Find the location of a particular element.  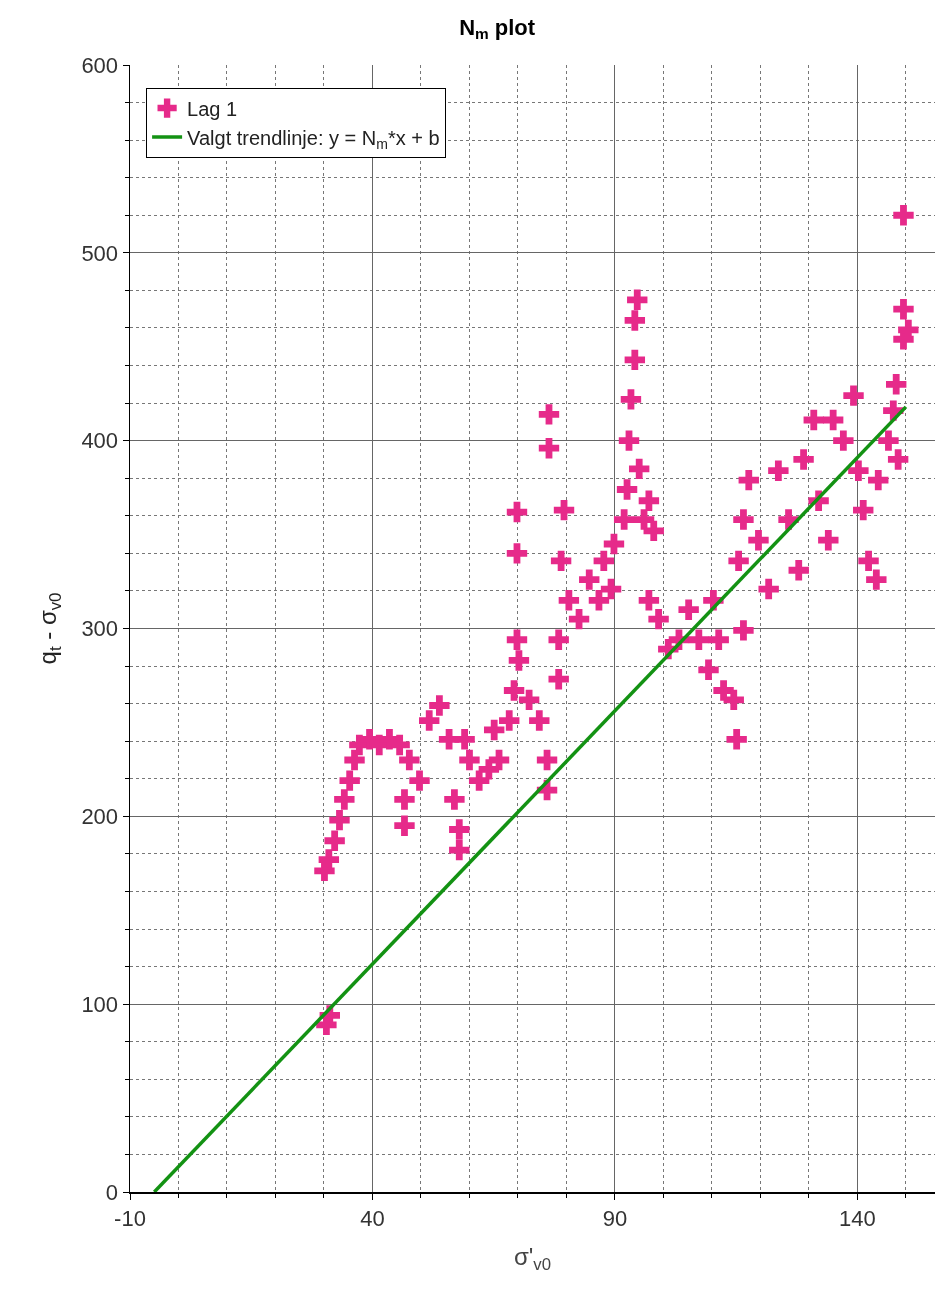

x-tick-label: -10 is located at coordinates (130, 1218).